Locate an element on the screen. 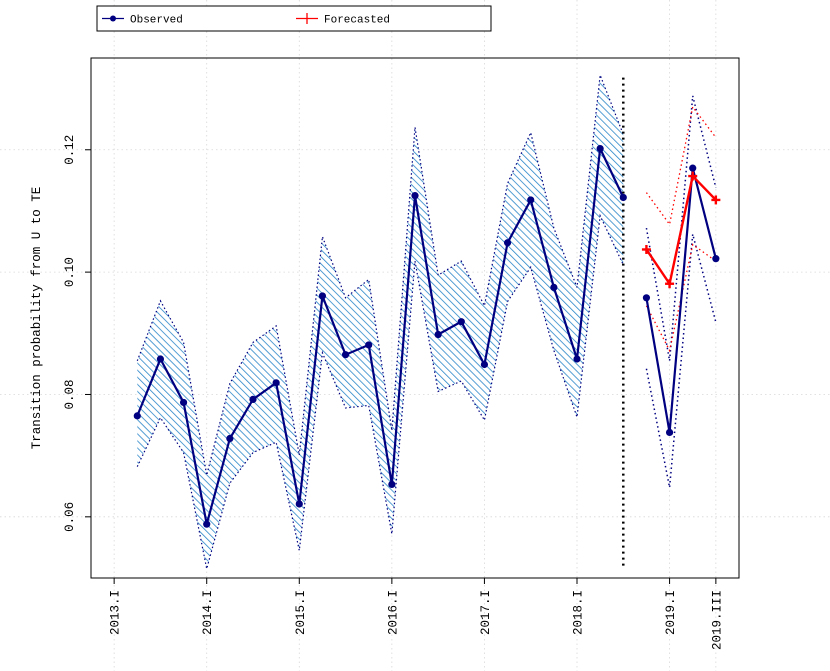 The image size is (830, 671). y-tick-label: 0.12 is located at coordinates (70, 150).